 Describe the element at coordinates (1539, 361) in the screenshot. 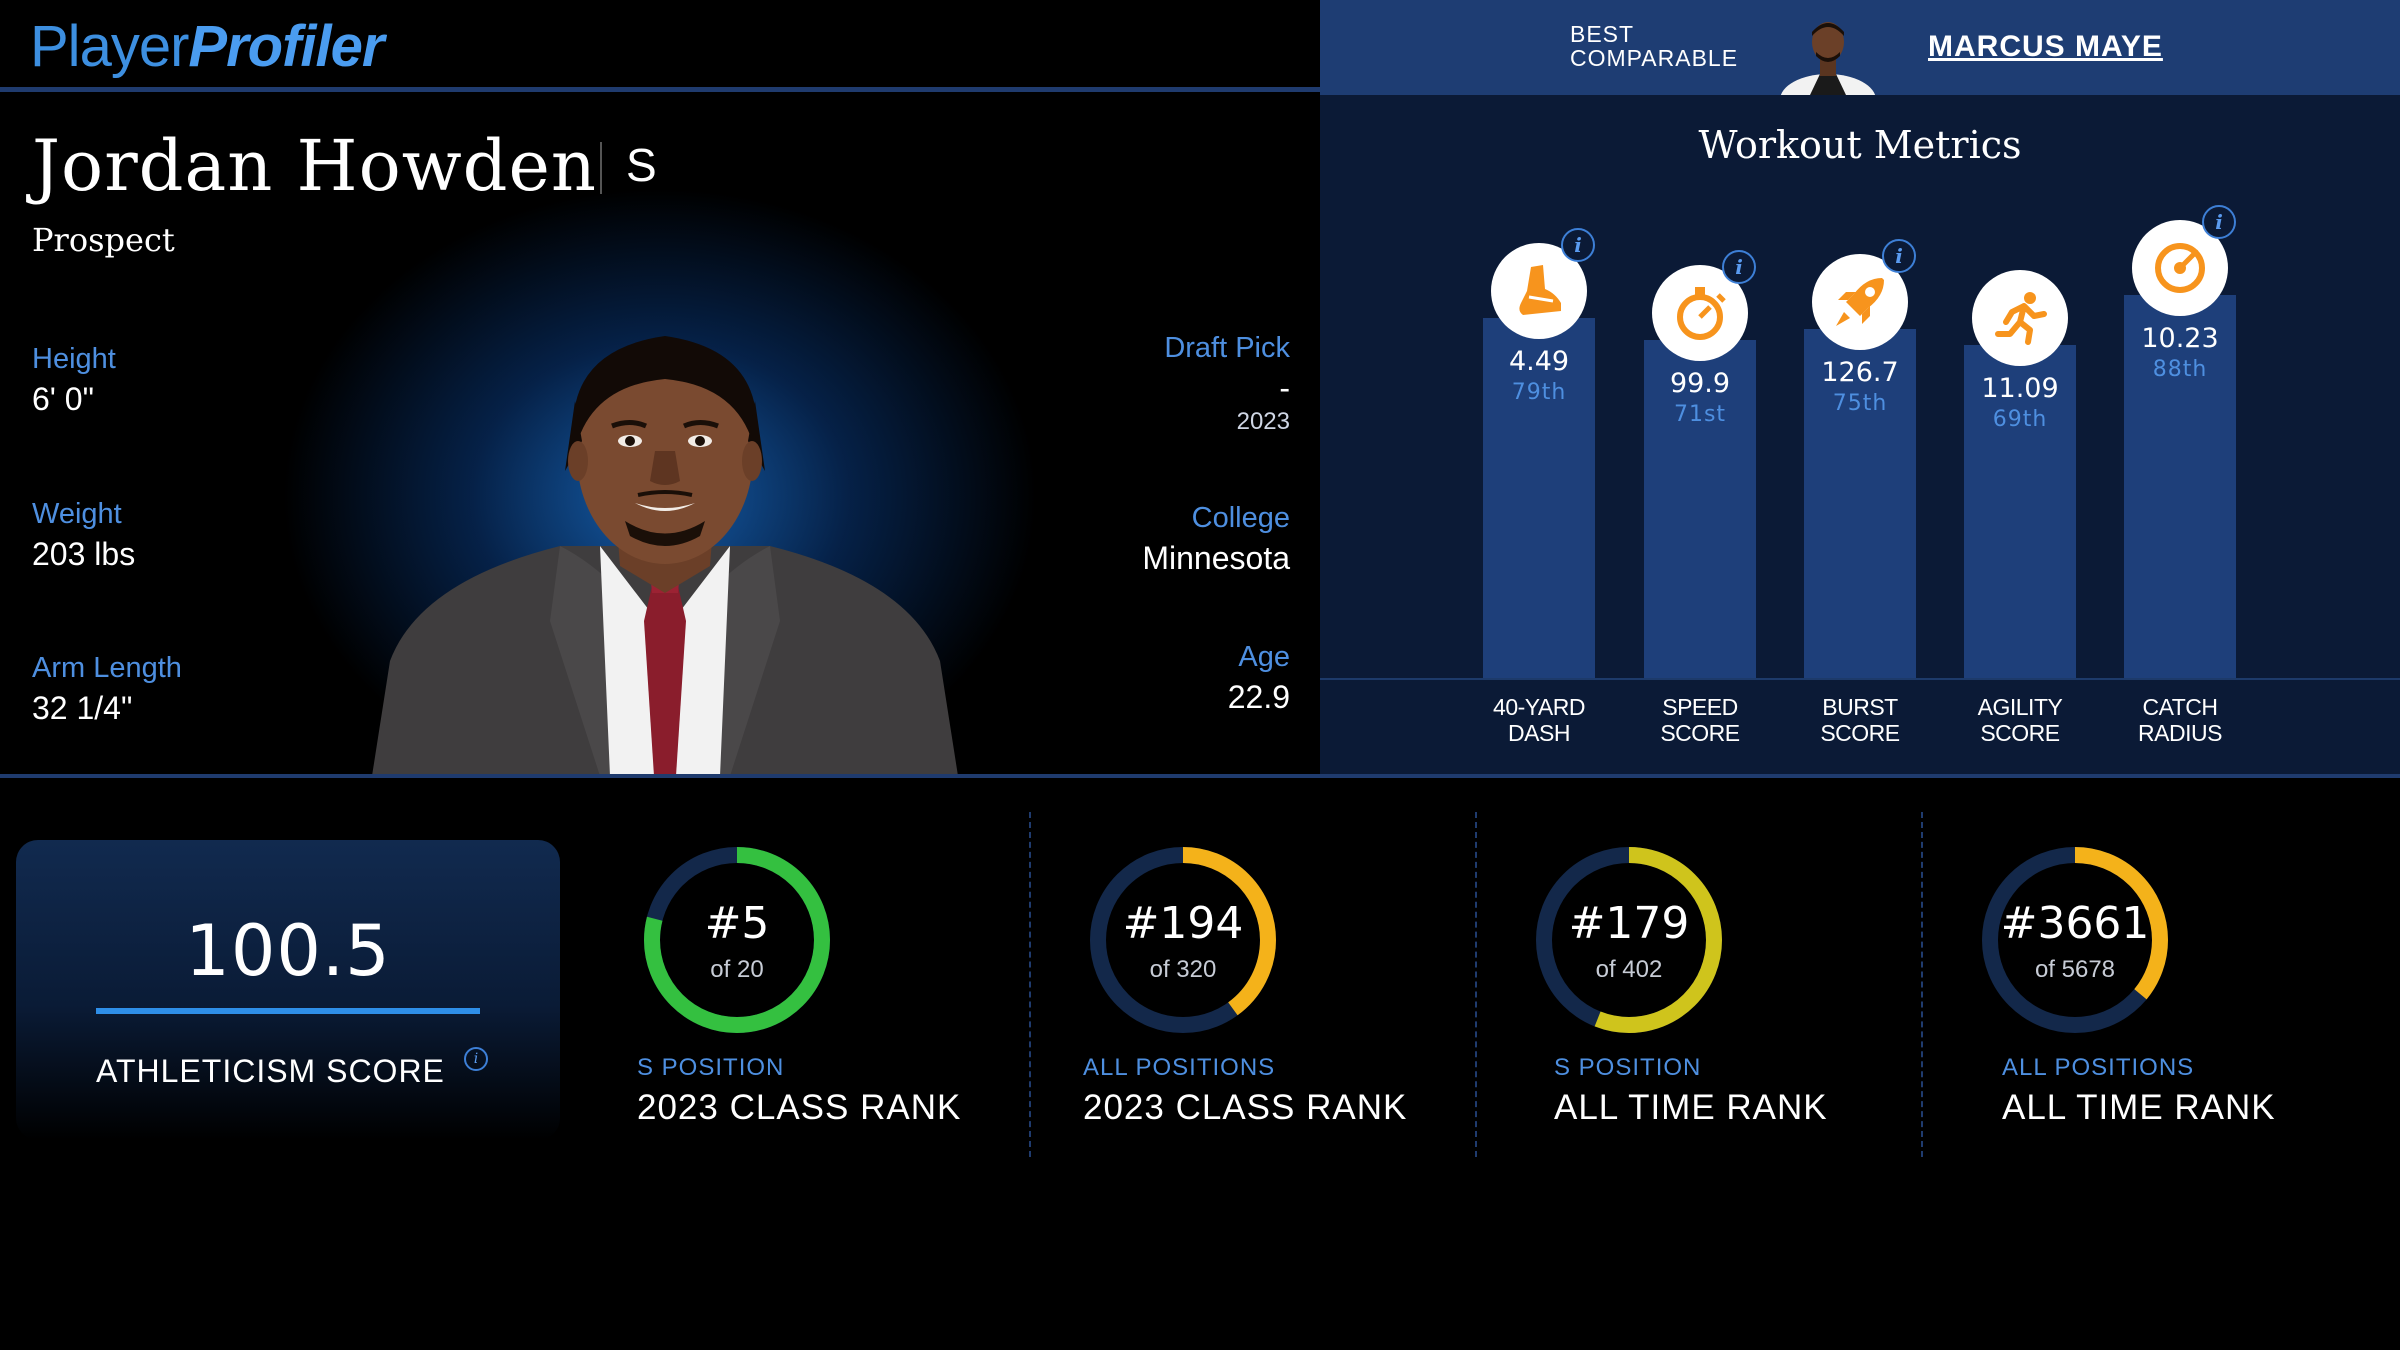

I see `metric-value: 4.49` at that location.